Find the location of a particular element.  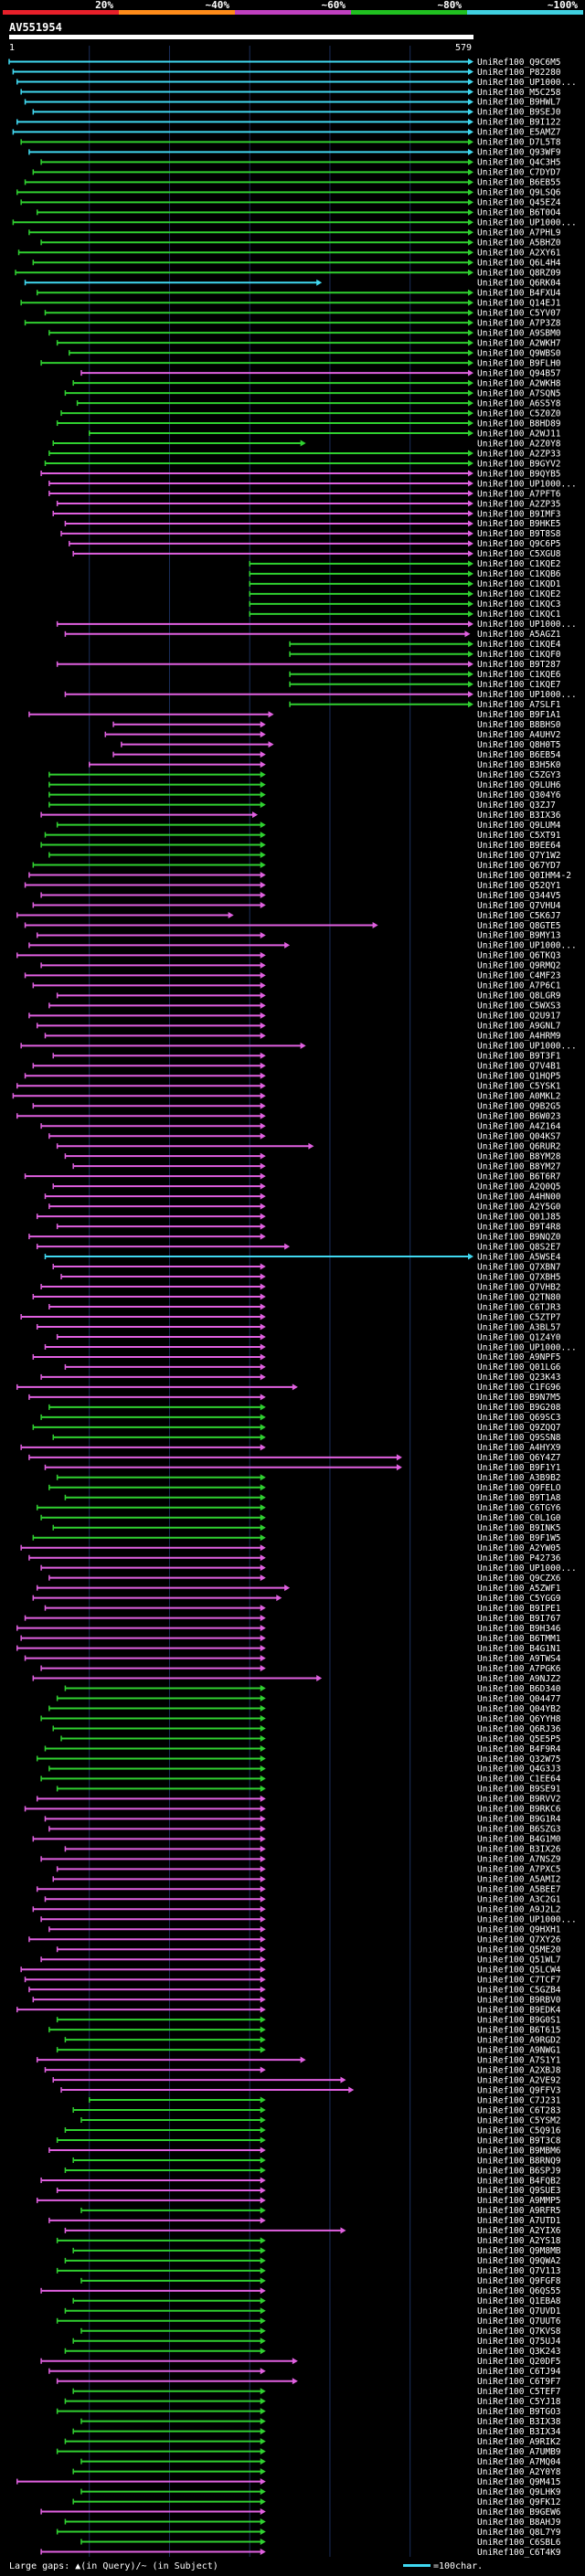

hit-label: UniRef100_A7PGK6 is located at coordinates (519, 1669).